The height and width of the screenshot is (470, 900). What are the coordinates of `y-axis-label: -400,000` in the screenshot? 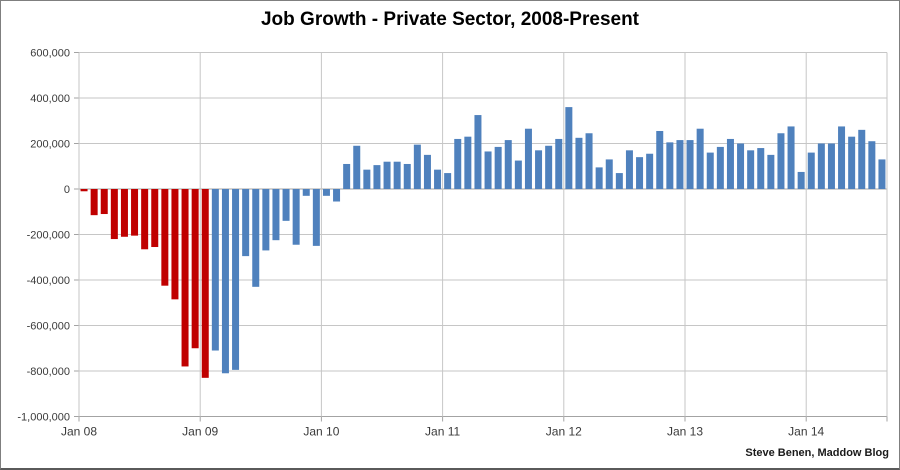 It's located at (48, 281).